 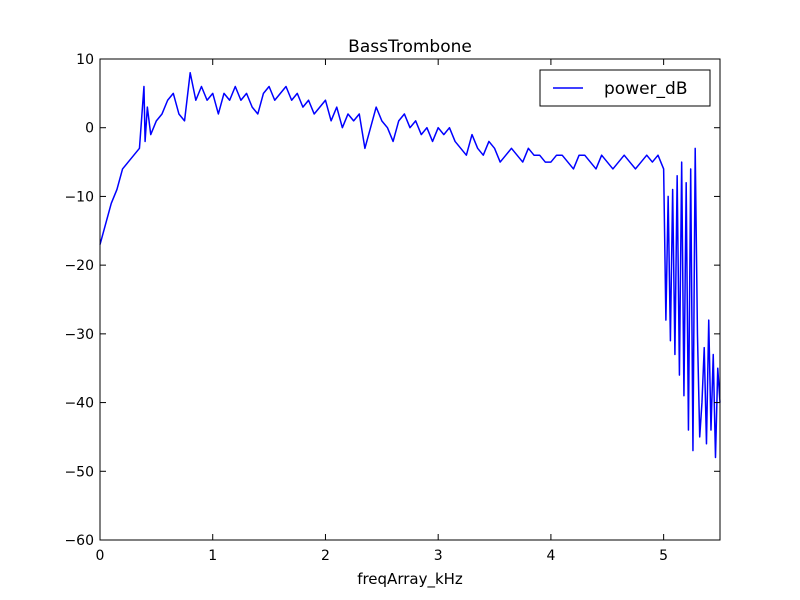 What do you see at coordinates (410, 579) in the screenshot?
I see `x-axis-label: freqArray_kHz` at bounding box center [410, 579].